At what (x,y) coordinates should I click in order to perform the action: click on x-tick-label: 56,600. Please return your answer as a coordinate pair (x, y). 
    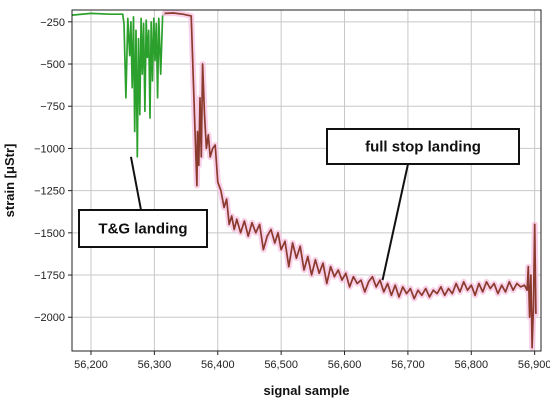
    Looking at the image, I should click on (345, 365).